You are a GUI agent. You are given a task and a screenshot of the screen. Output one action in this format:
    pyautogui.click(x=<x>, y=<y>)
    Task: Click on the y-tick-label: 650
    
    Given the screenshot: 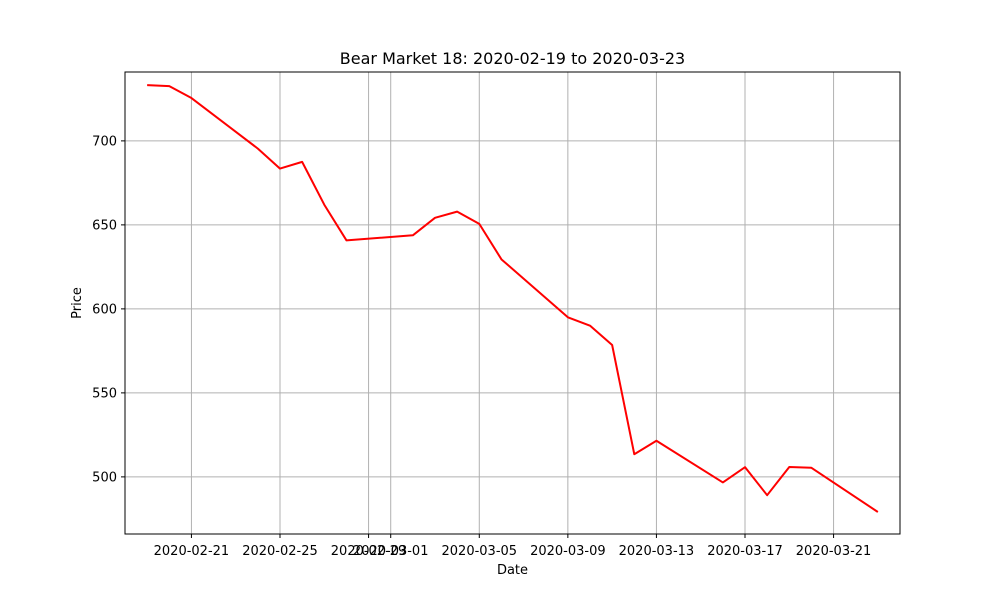 What is the action you would take?
    pyautogui.click(x=104, y=225)
    